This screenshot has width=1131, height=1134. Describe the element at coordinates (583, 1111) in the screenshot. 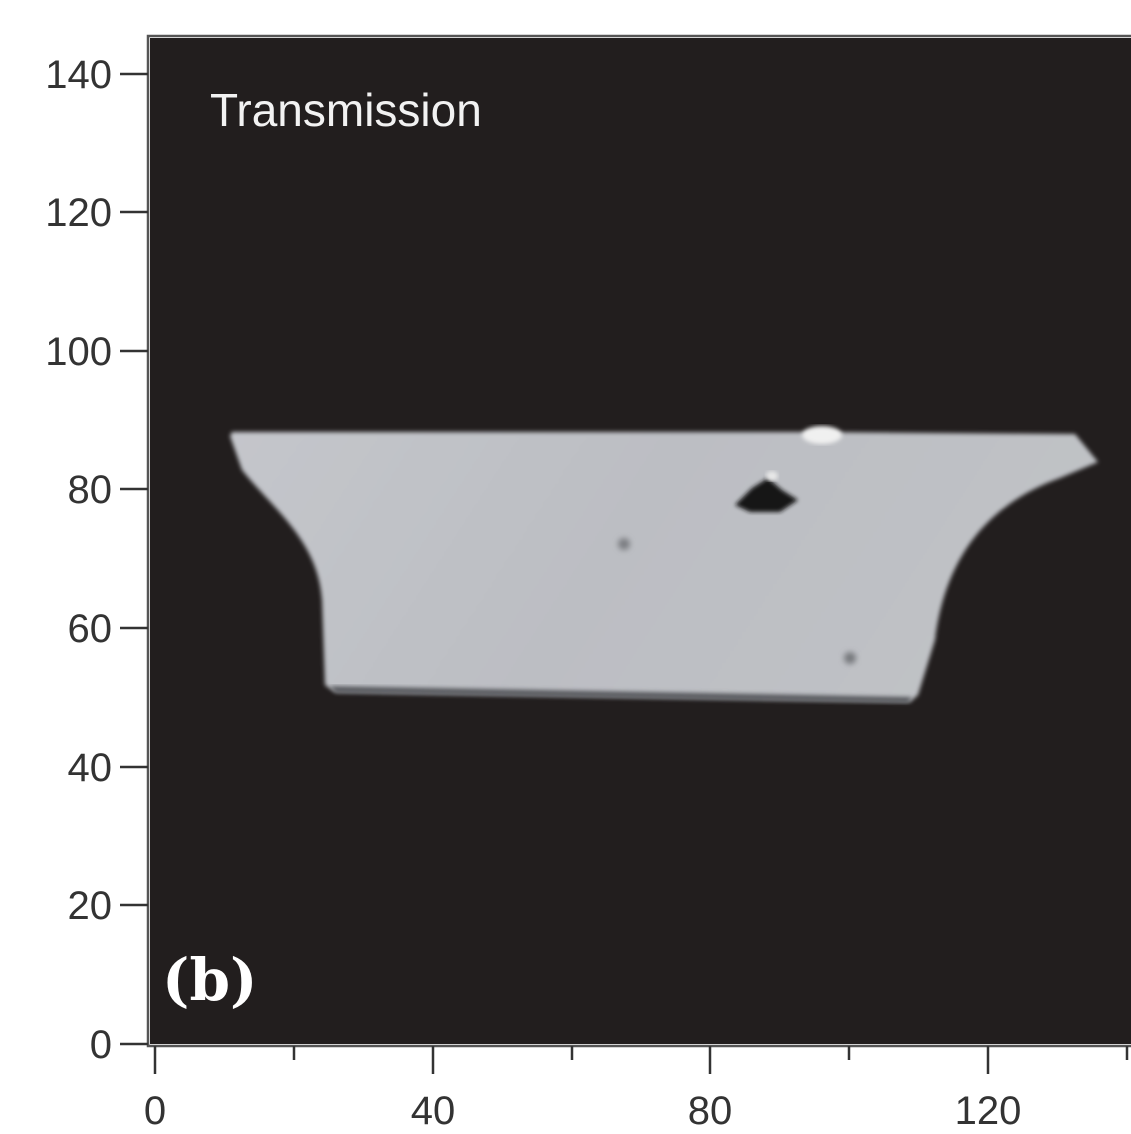

I see `x-tick-labels: 0 40 80 120` at that location.